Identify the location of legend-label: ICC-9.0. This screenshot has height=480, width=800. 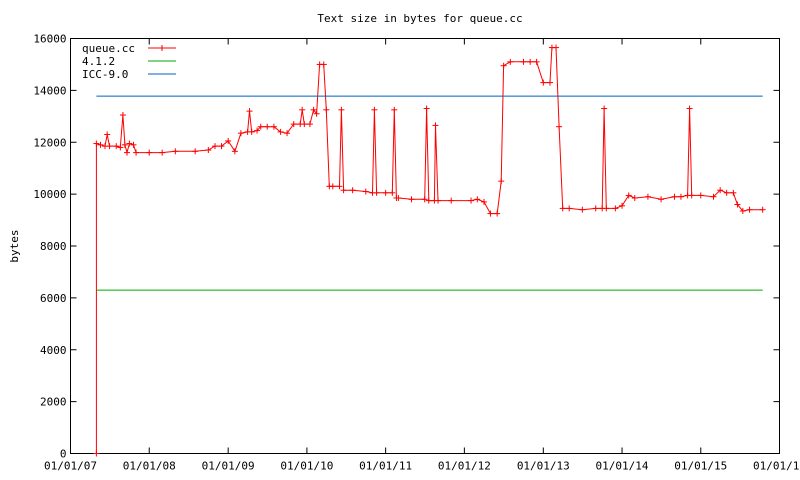
(105, 74).